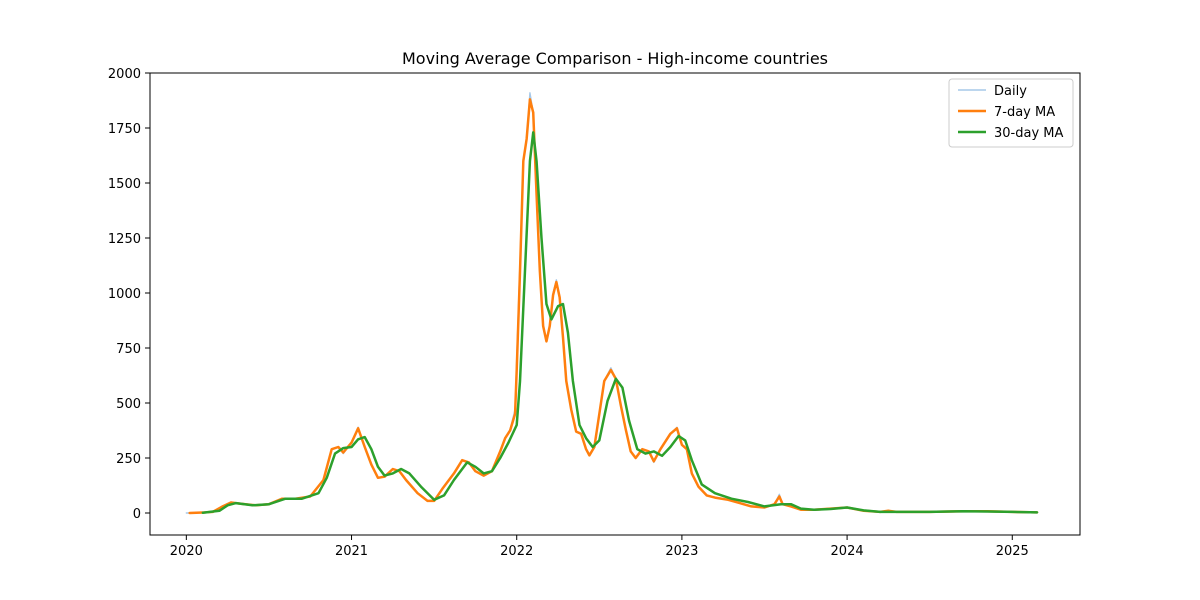 The image size is (1200, 600). What do you see at coordinates (128, 404) in the screenshot?
I see `y-tick-label: 500` at bounding box center [128, 404].